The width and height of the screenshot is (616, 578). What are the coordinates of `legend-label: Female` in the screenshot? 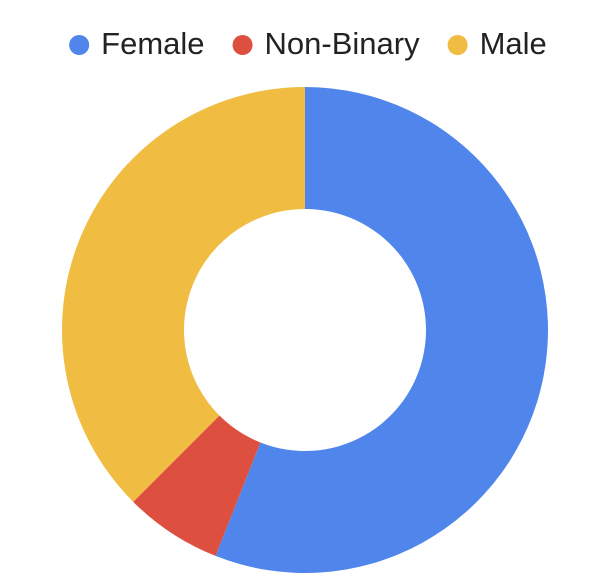 It's located at (152, 43).